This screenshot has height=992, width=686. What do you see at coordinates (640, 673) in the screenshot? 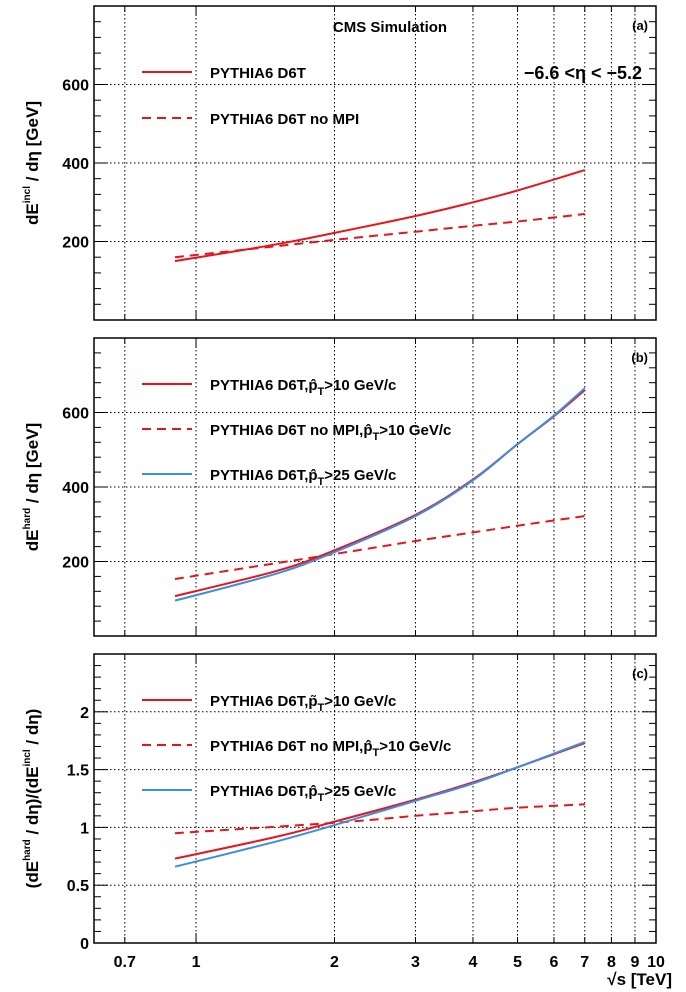
I see `panel-label: (c)` at bounding box center [640, 673].